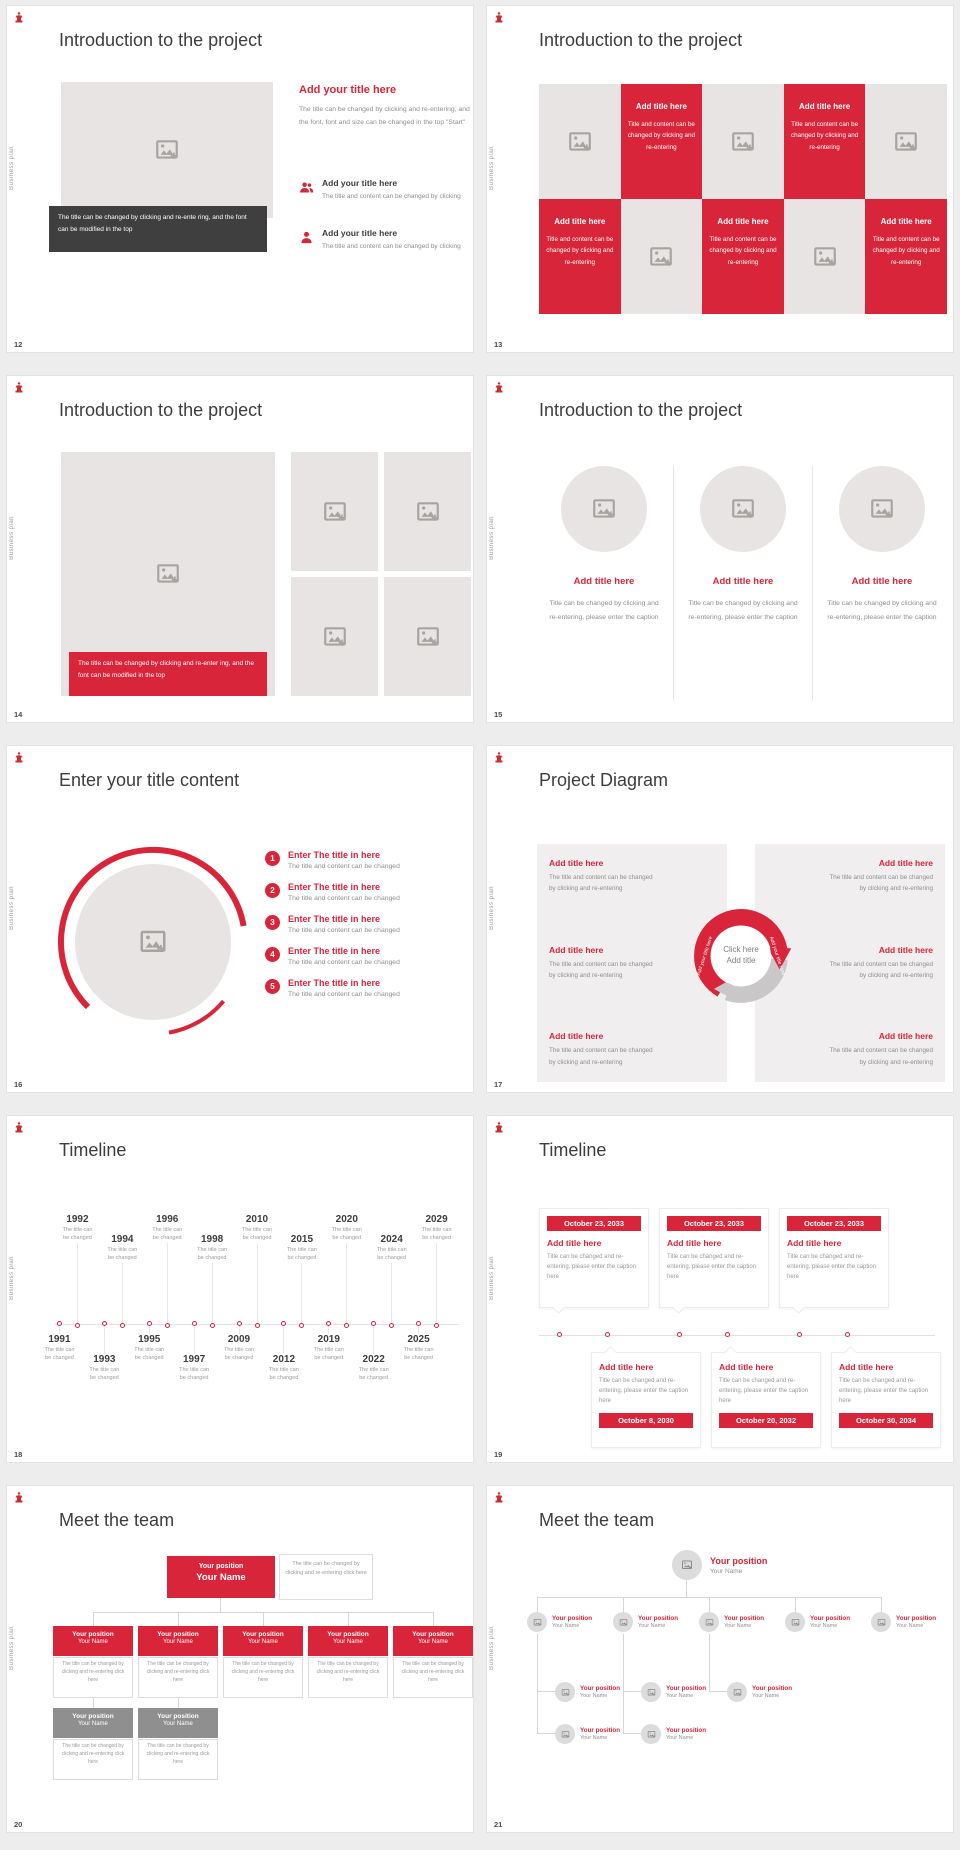  I want to click on slide-number: 12, so click(18, 344).